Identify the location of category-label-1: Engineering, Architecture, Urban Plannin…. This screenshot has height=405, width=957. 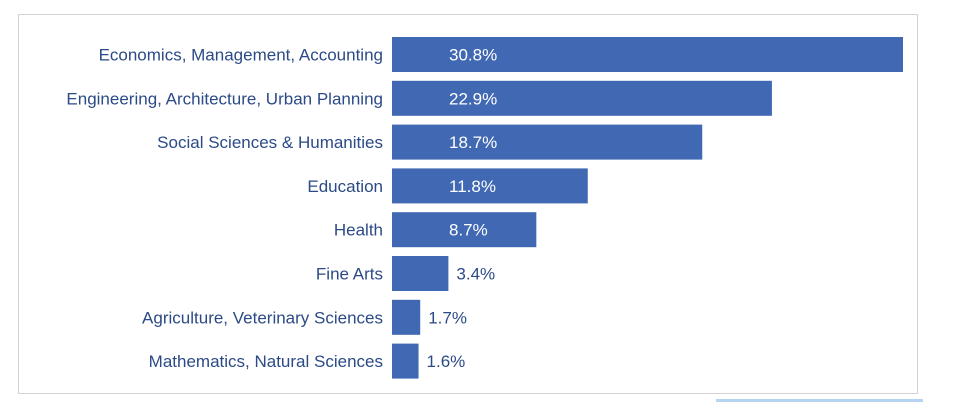
(224, 98).